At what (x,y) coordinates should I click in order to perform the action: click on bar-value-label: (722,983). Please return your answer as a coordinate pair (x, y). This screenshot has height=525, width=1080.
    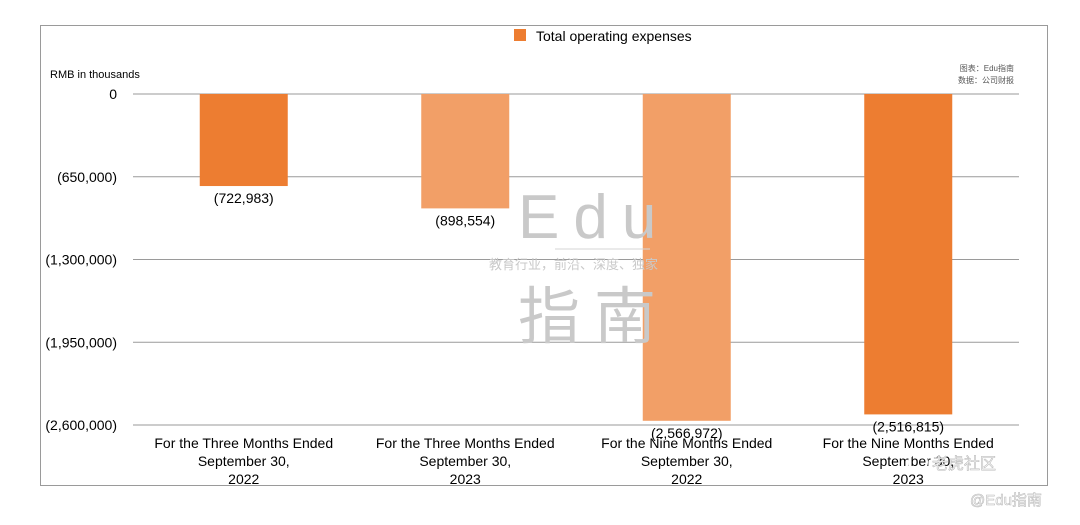
    Looking at the image, I should click on (244, 198).